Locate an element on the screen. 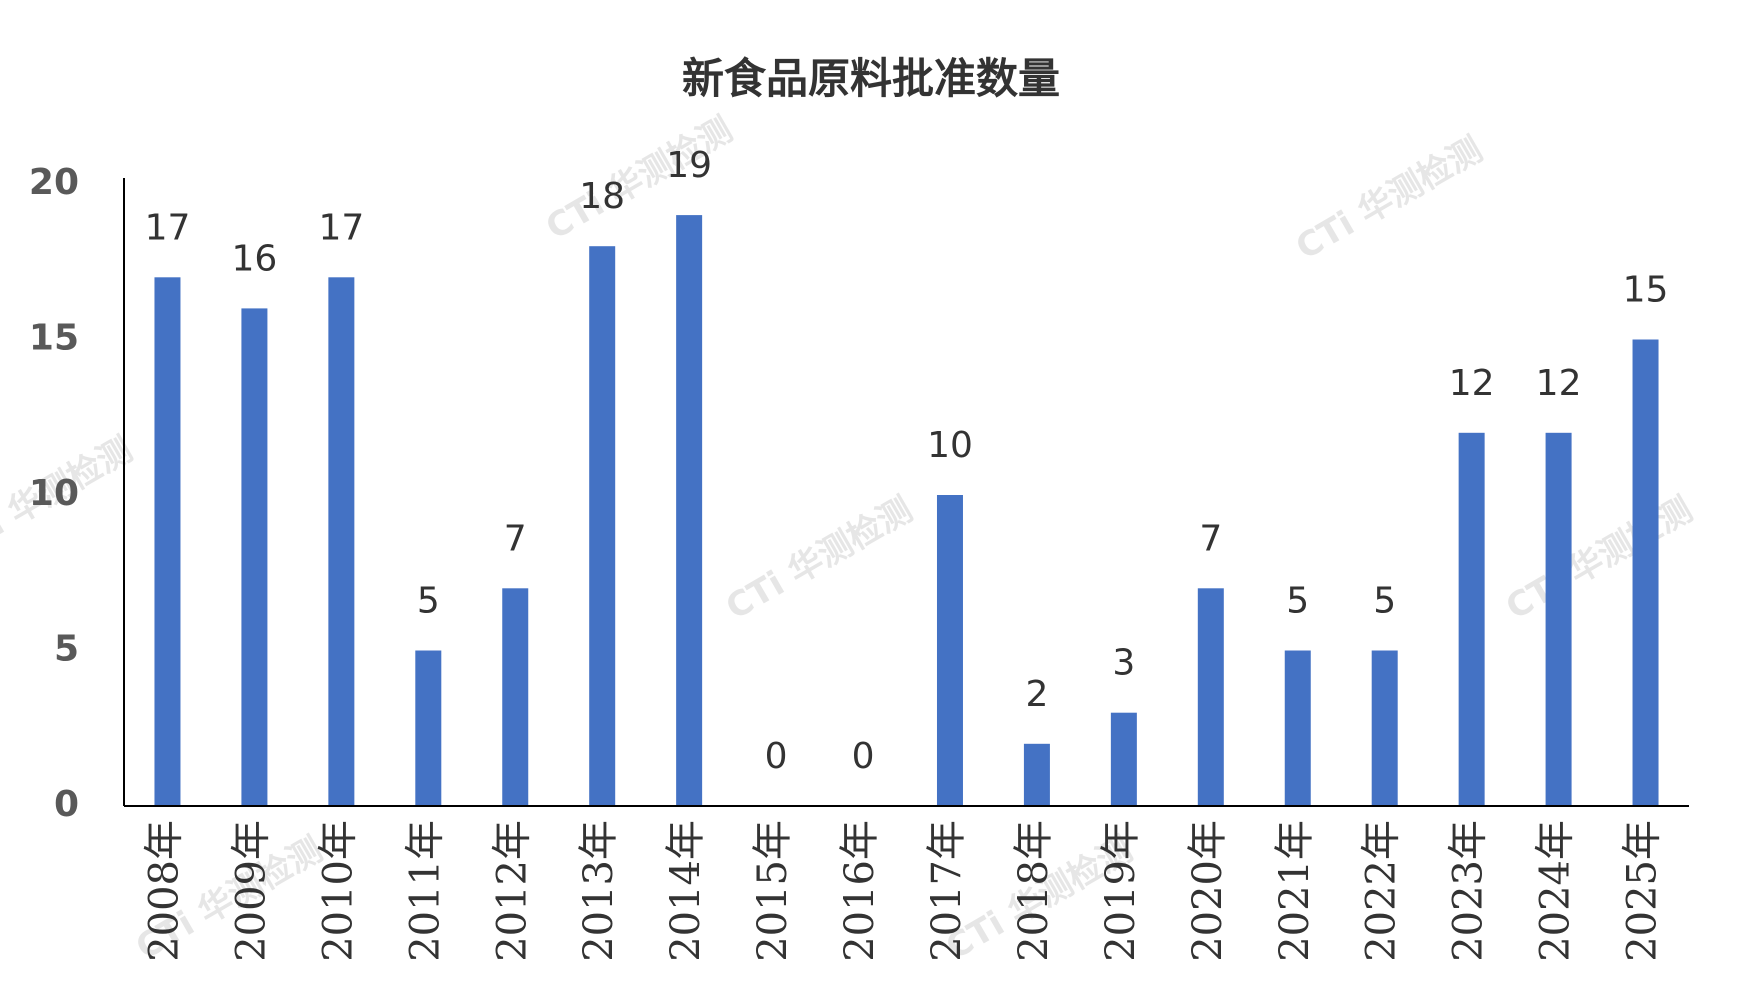 This screenshot has height=990, width=1742. x-tick-label: 2016年 is located at coordinates (860, 891).